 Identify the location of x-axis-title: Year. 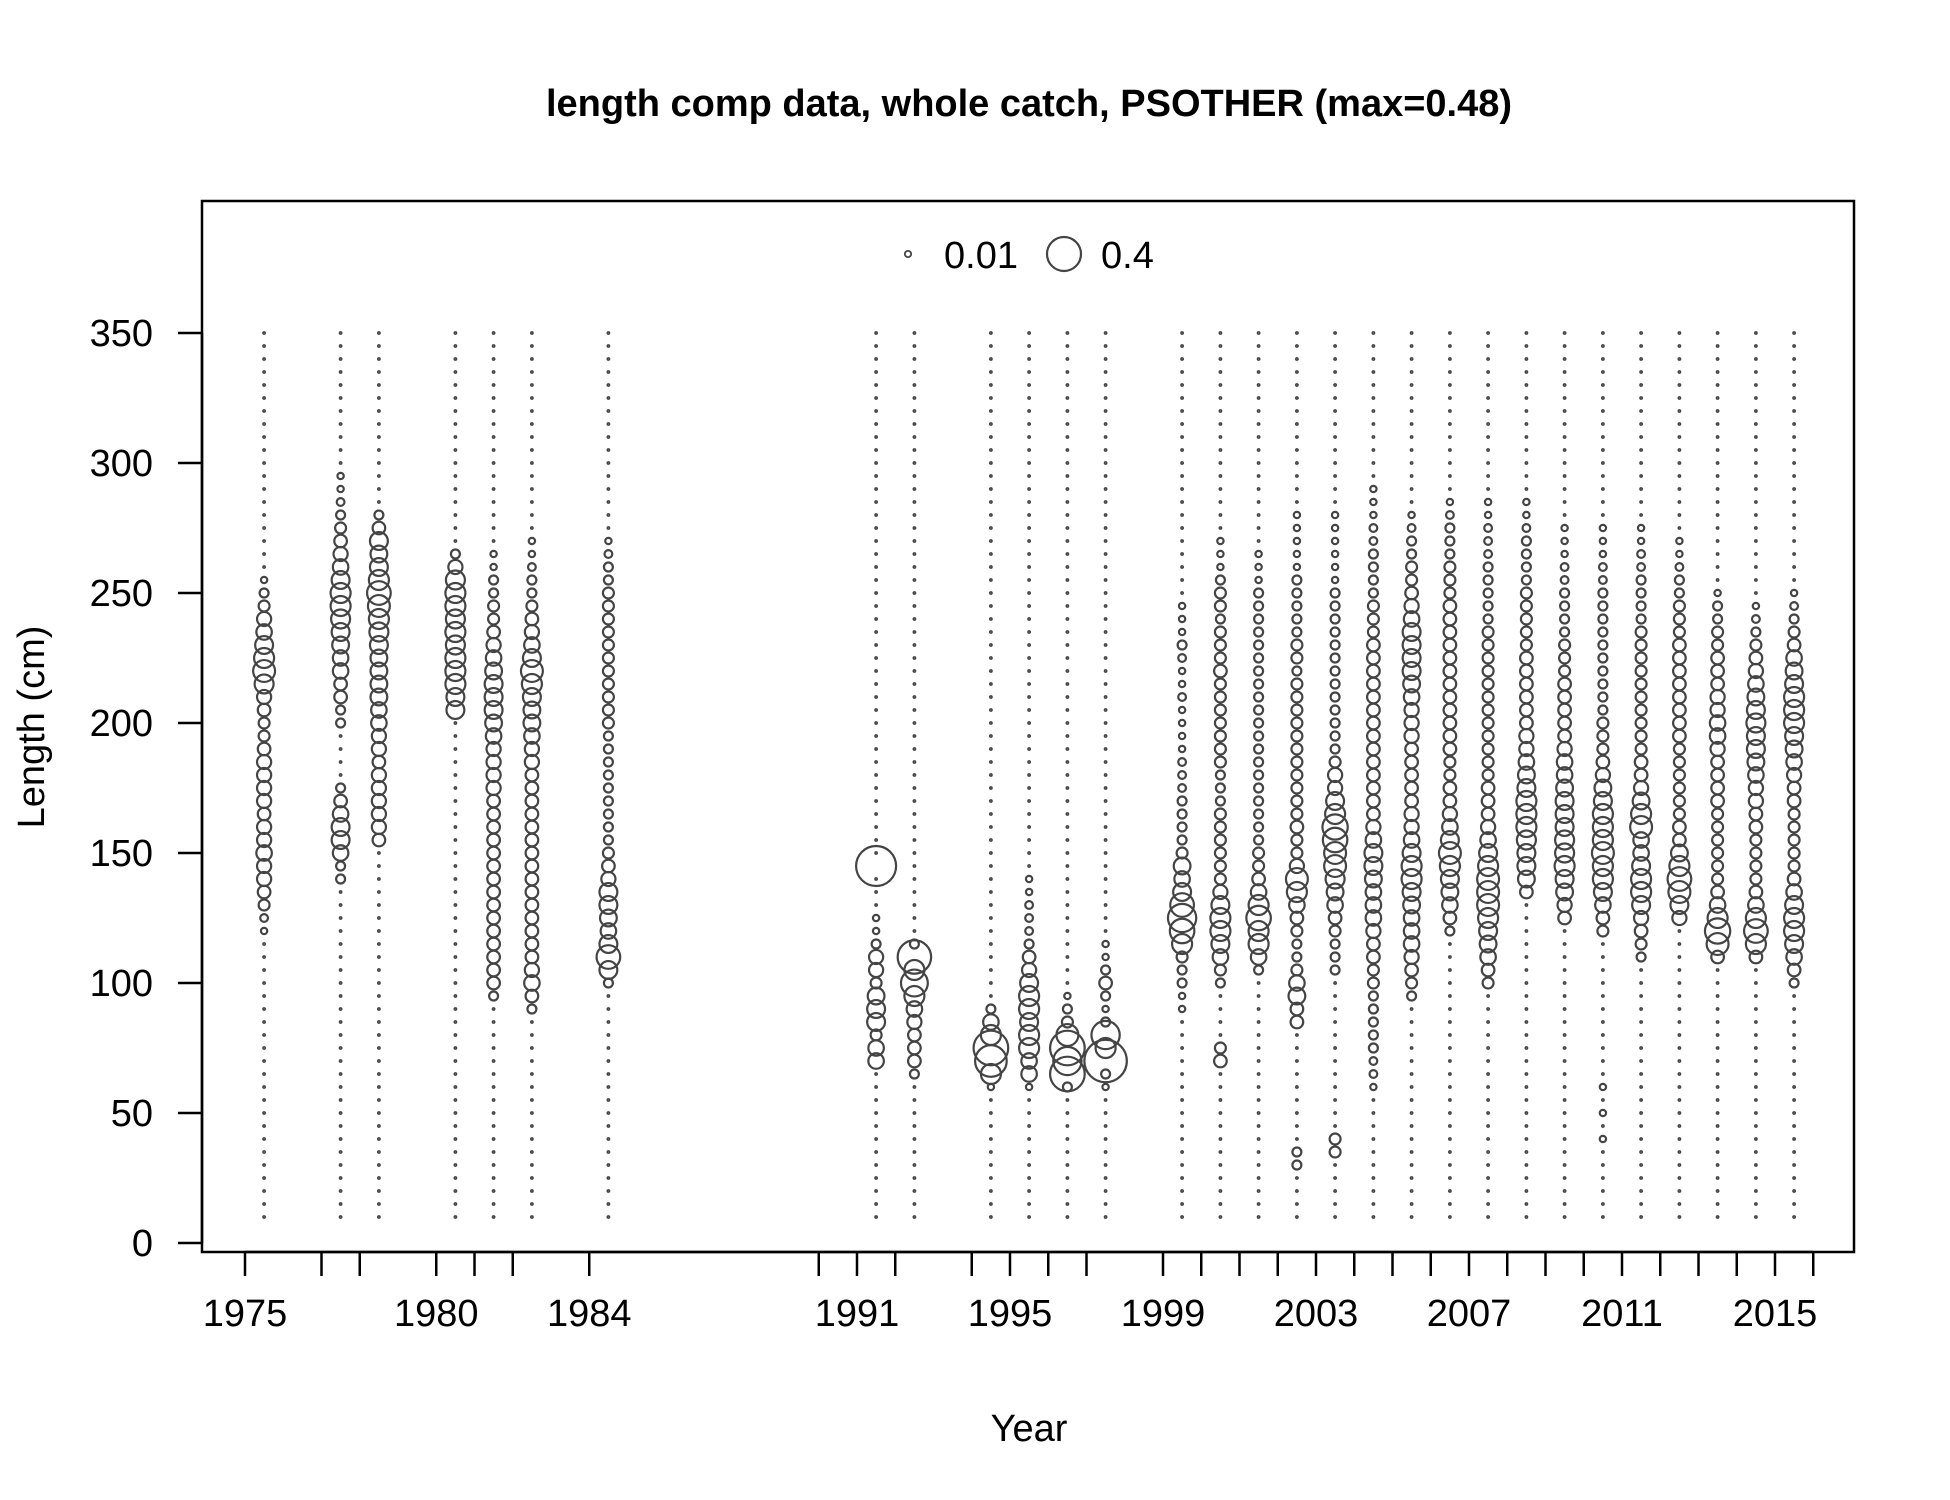
(1029, 1429).